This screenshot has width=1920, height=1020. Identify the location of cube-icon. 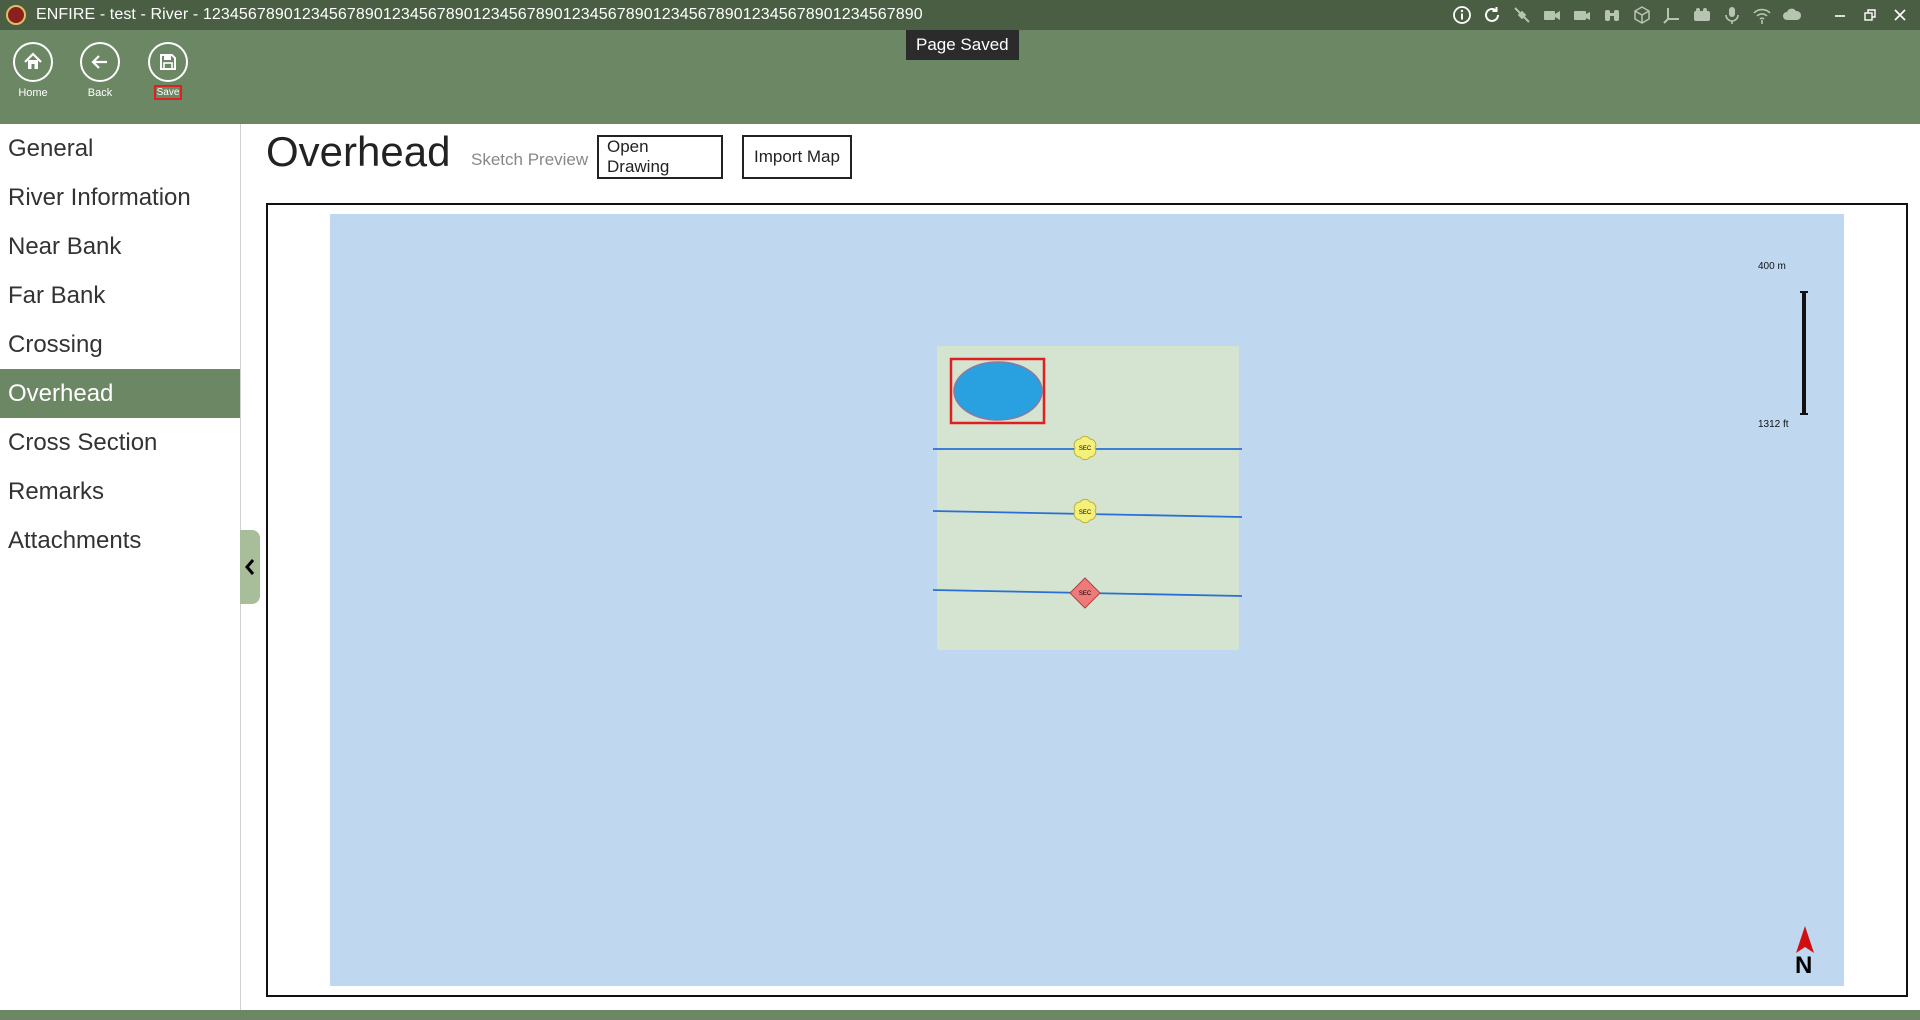
(1642, 15).